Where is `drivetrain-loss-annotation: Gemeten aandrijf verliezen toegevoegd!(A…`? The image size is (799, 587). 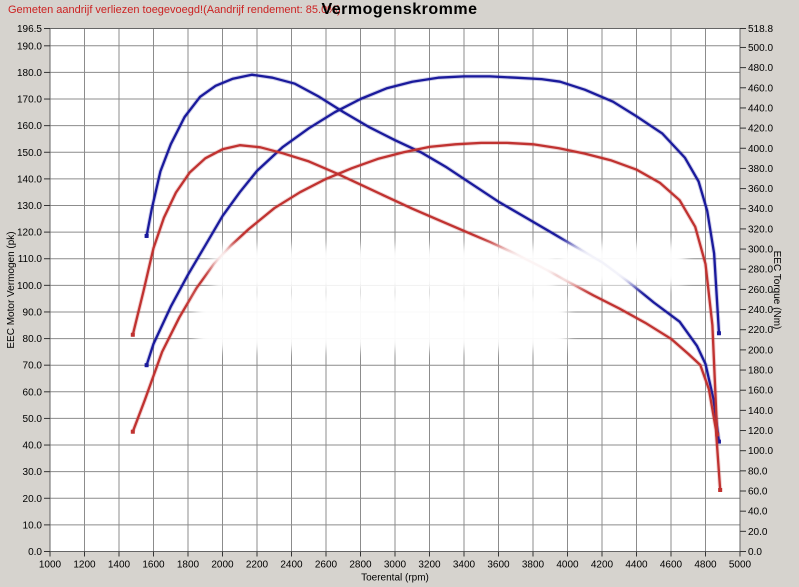
drivetrain-loss-annotation: Gemeten aandrijf verliezen toegevoegd!(A… is located at coordinates (174, 10).